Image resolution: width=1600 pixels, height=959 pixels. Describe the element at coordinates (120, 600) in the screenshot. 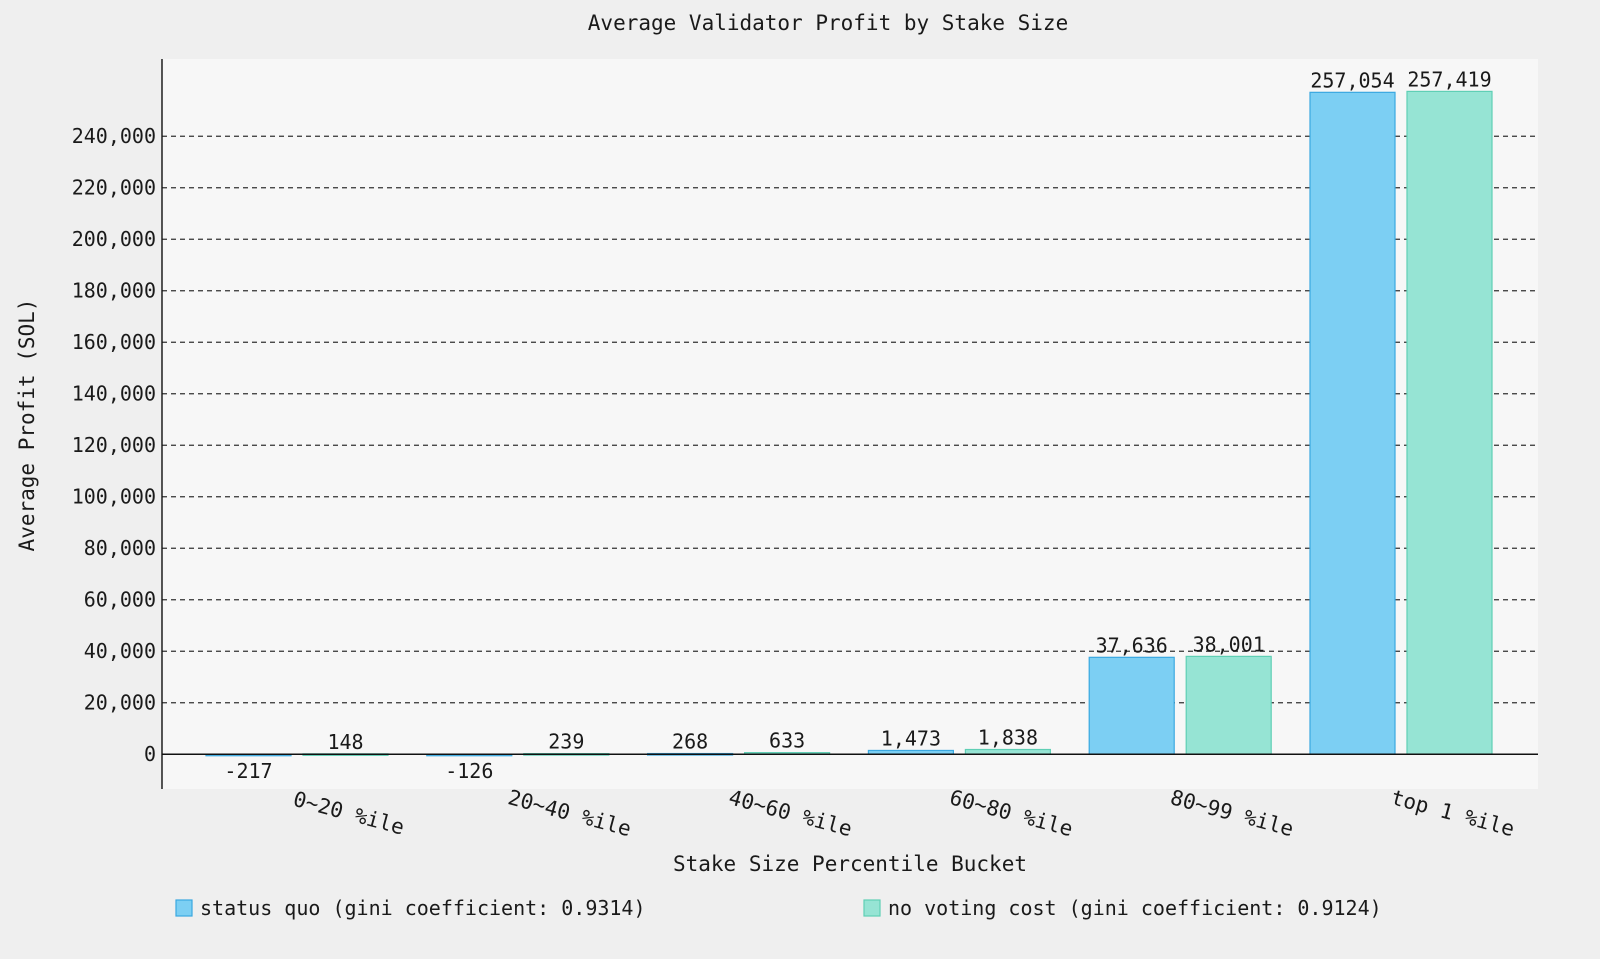

I see `y-tick-label: 60,000` at that location.